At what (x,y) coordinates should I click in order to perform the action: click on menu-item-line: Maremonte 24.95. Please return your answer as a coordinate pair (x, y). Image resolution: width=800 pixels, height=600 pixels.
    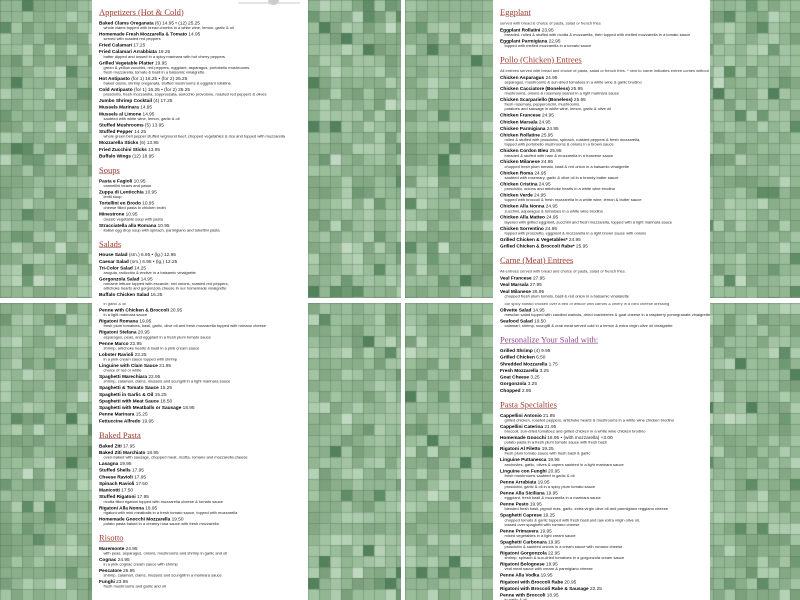
    Looking at the image, I should click on (201, 548).